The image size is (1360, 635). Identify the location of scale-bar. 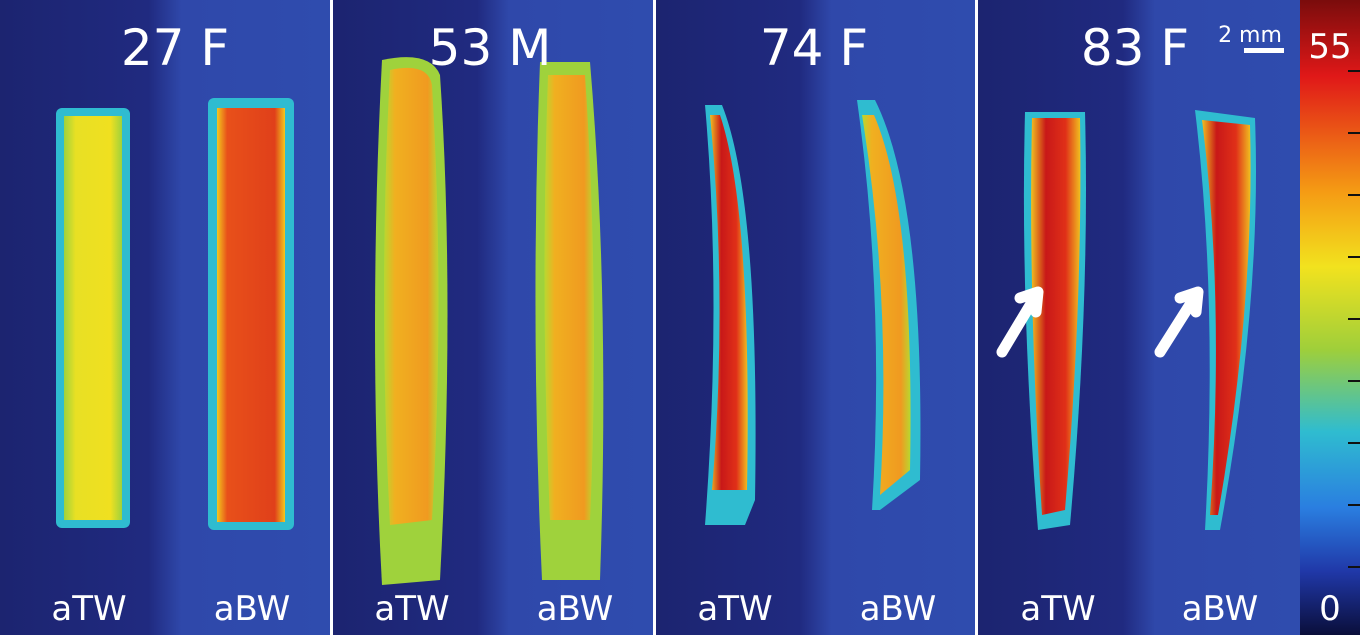
(1264, 50).